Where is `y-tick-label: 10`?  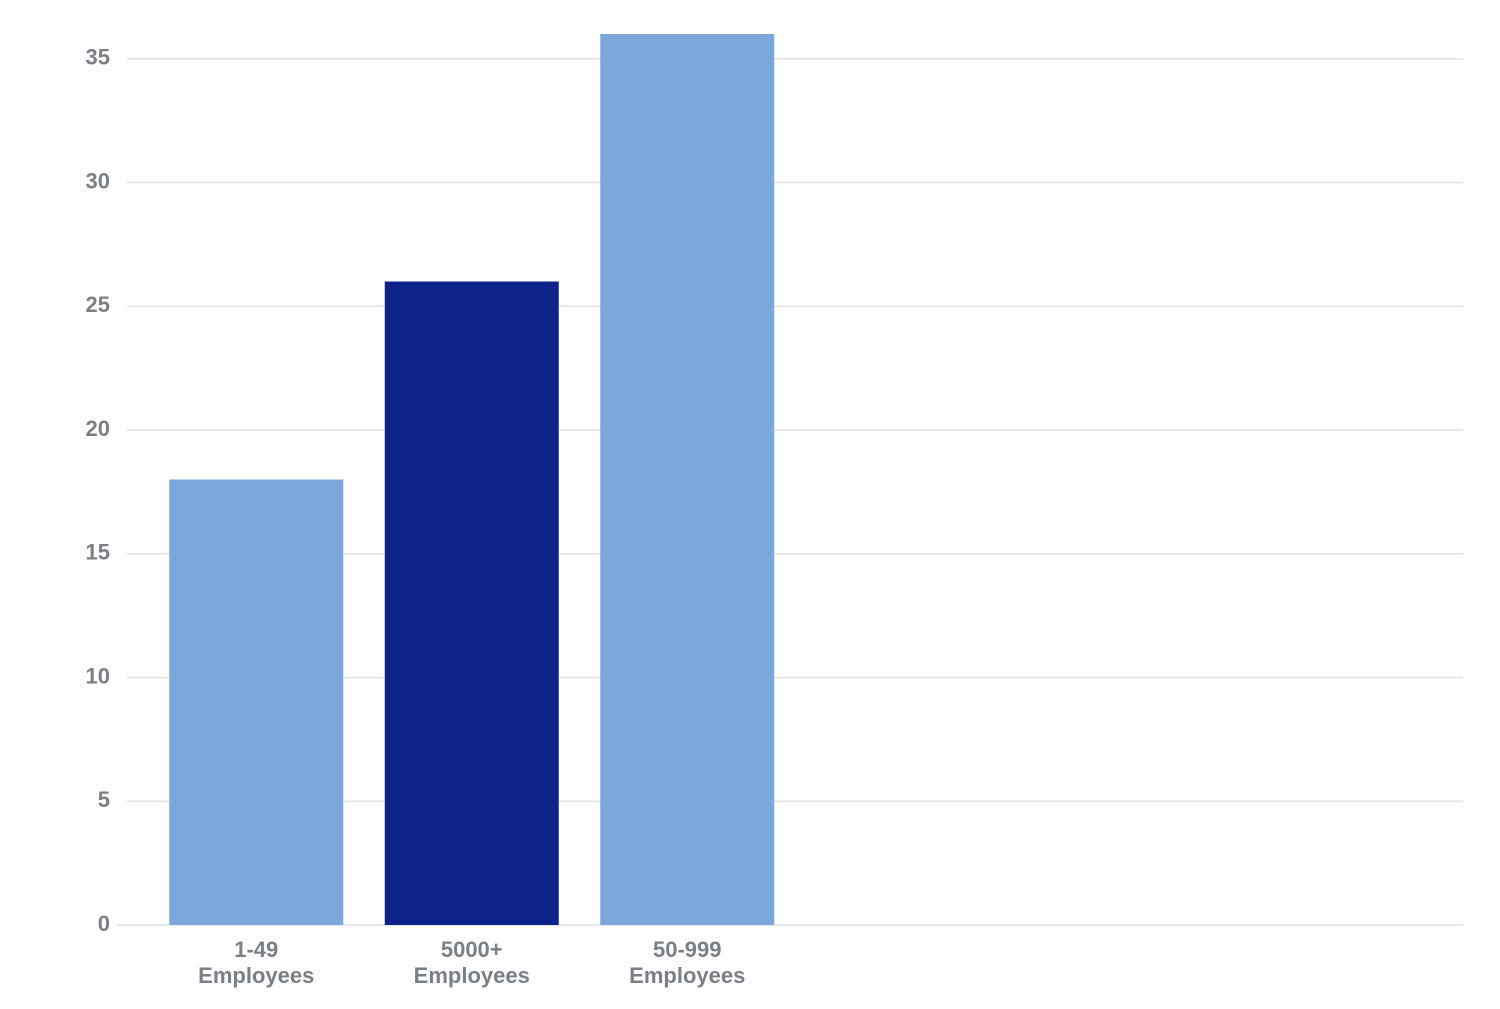
y-tick-label: 10 is located at coordinates (98, 675).